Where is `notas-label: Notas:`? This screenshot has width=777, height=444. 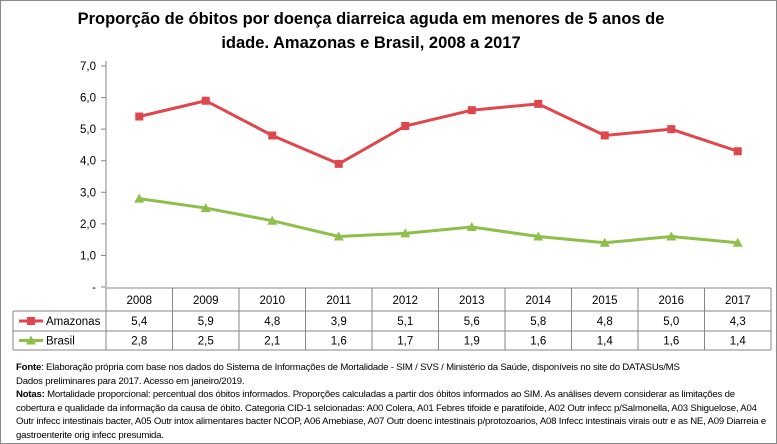
notas-label: Notas: is located at coordinates (30, 395).